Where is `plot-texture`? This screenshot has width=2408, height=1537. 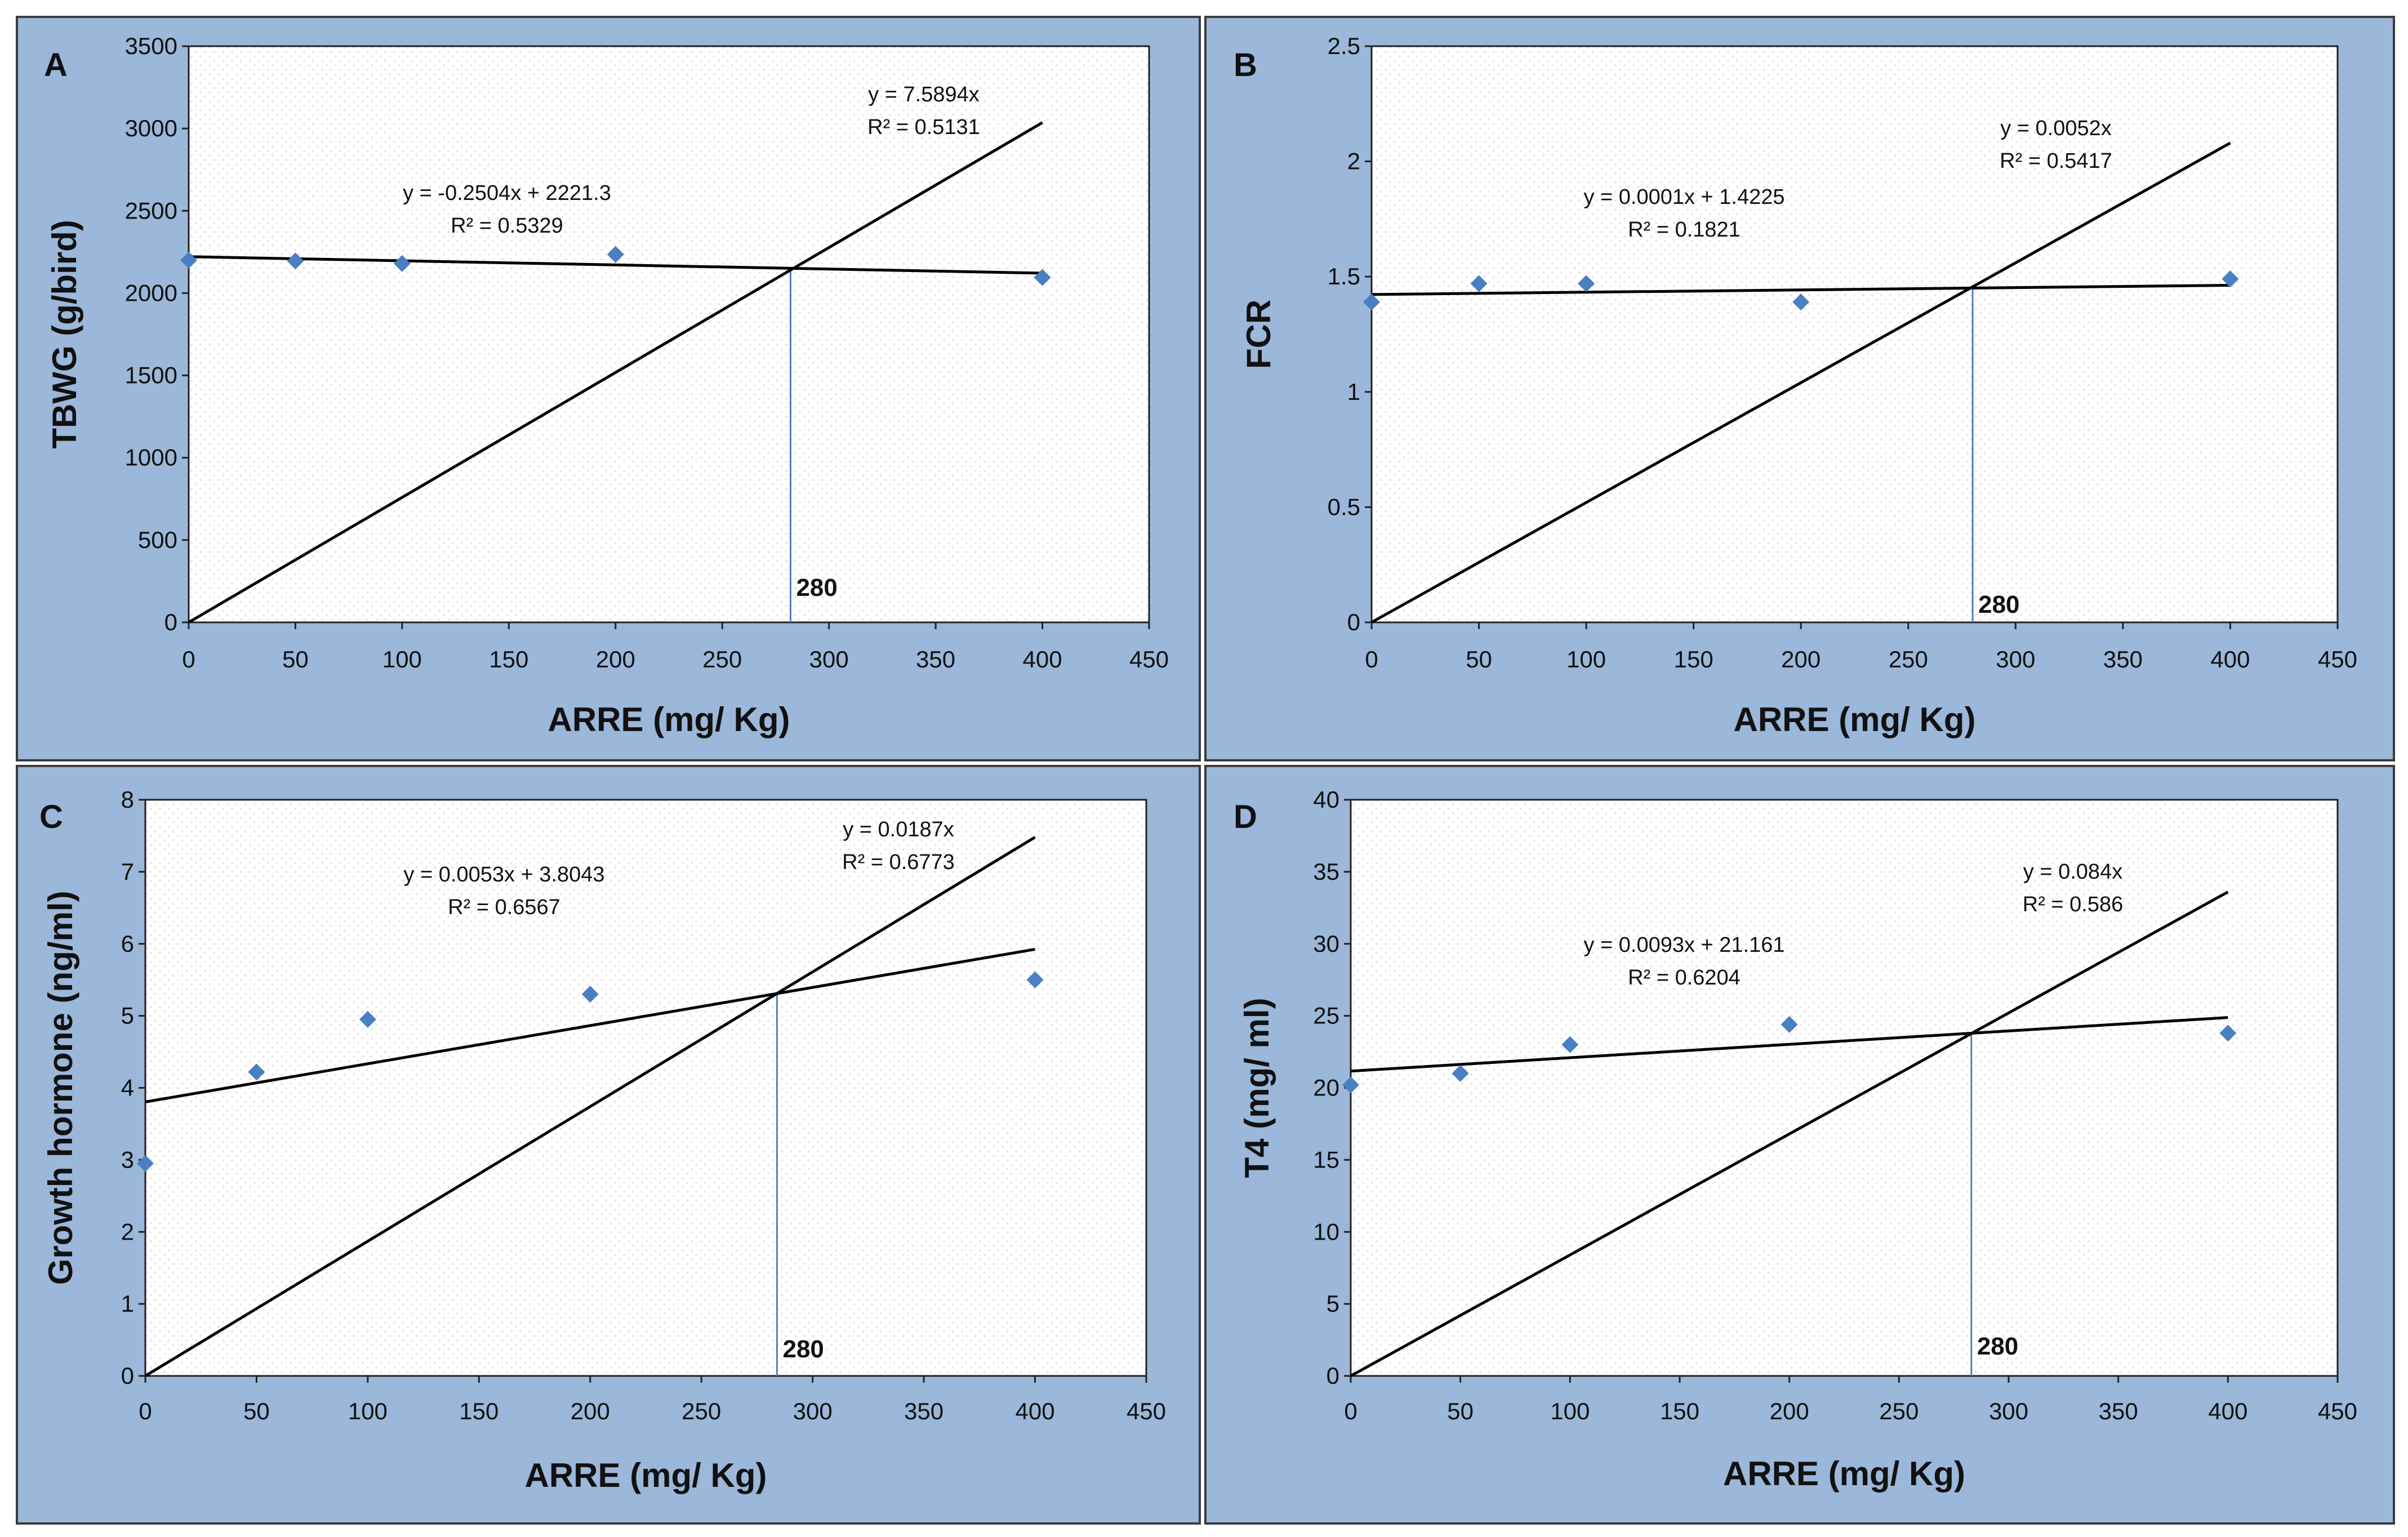
plot-texture is located at coordinates (669, 334).